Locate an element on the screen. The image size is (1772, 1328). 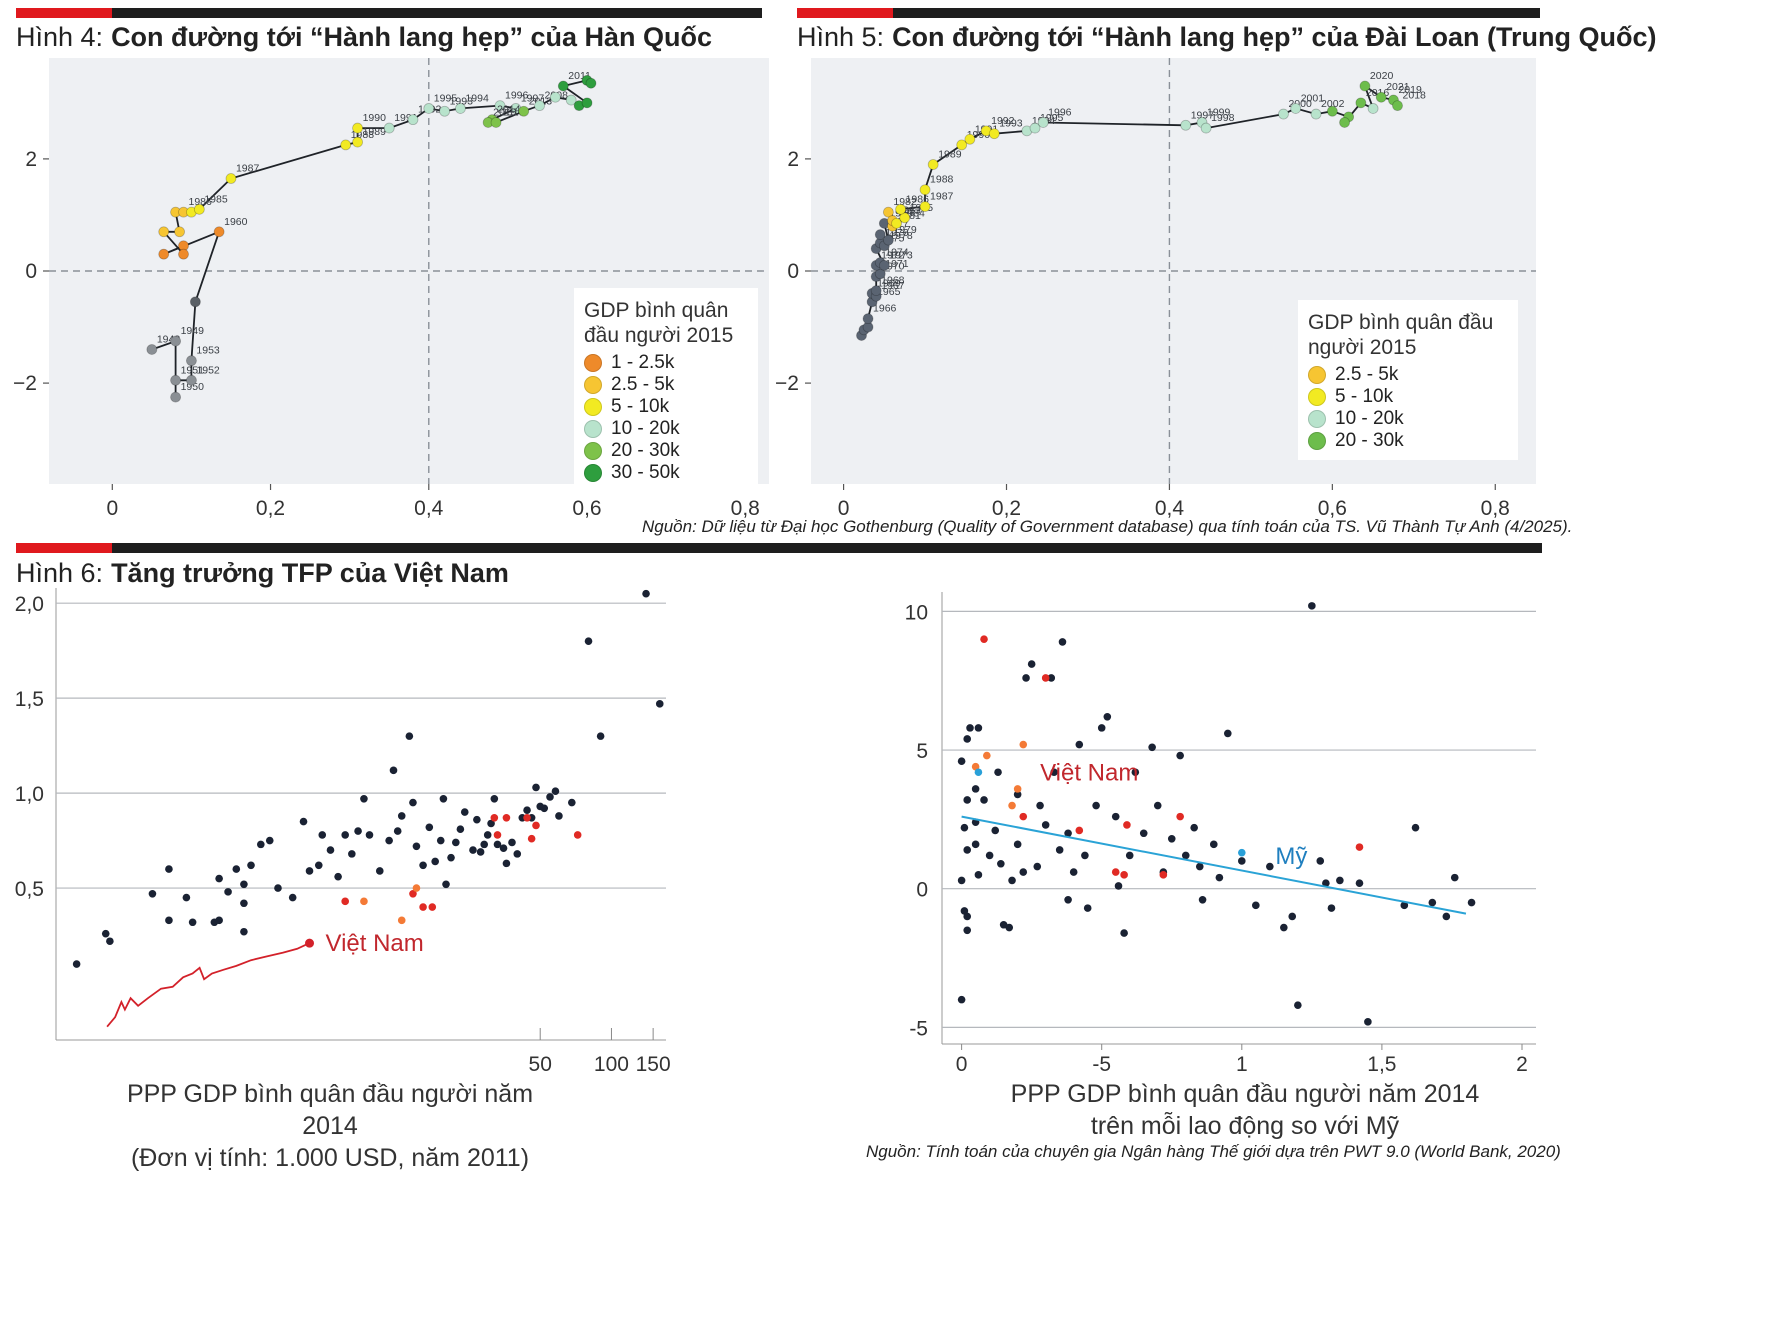
fig5-point-label: 1982 is located at coordinates (905, 202).